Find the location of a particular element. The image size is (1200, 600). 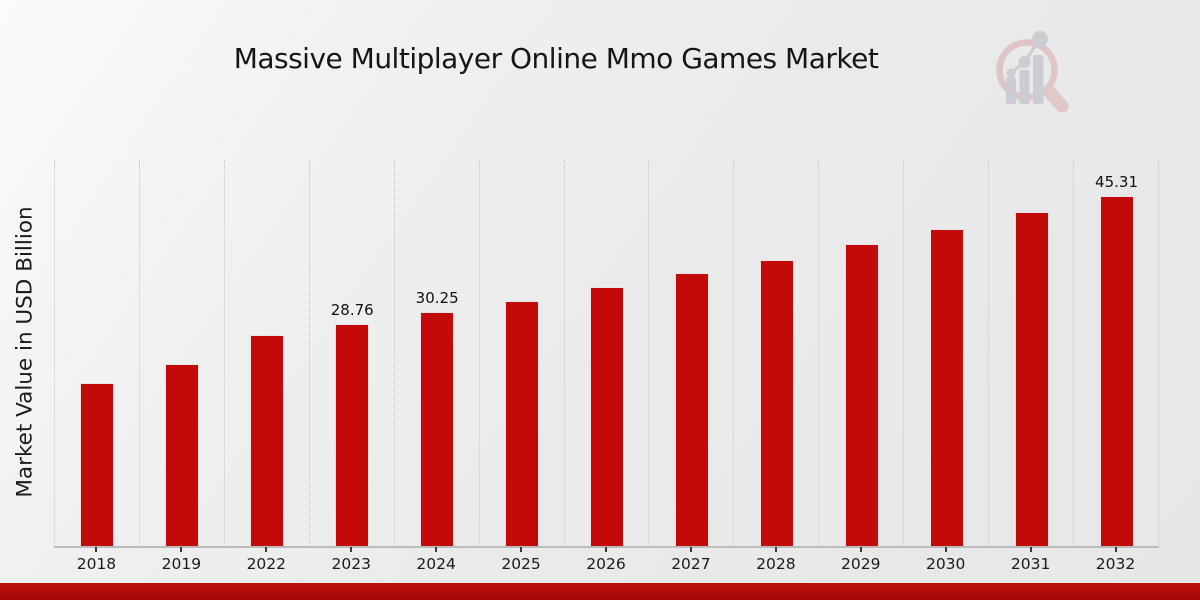

x-tick-label-2026: 2026 is located at coordinates (606, 564).